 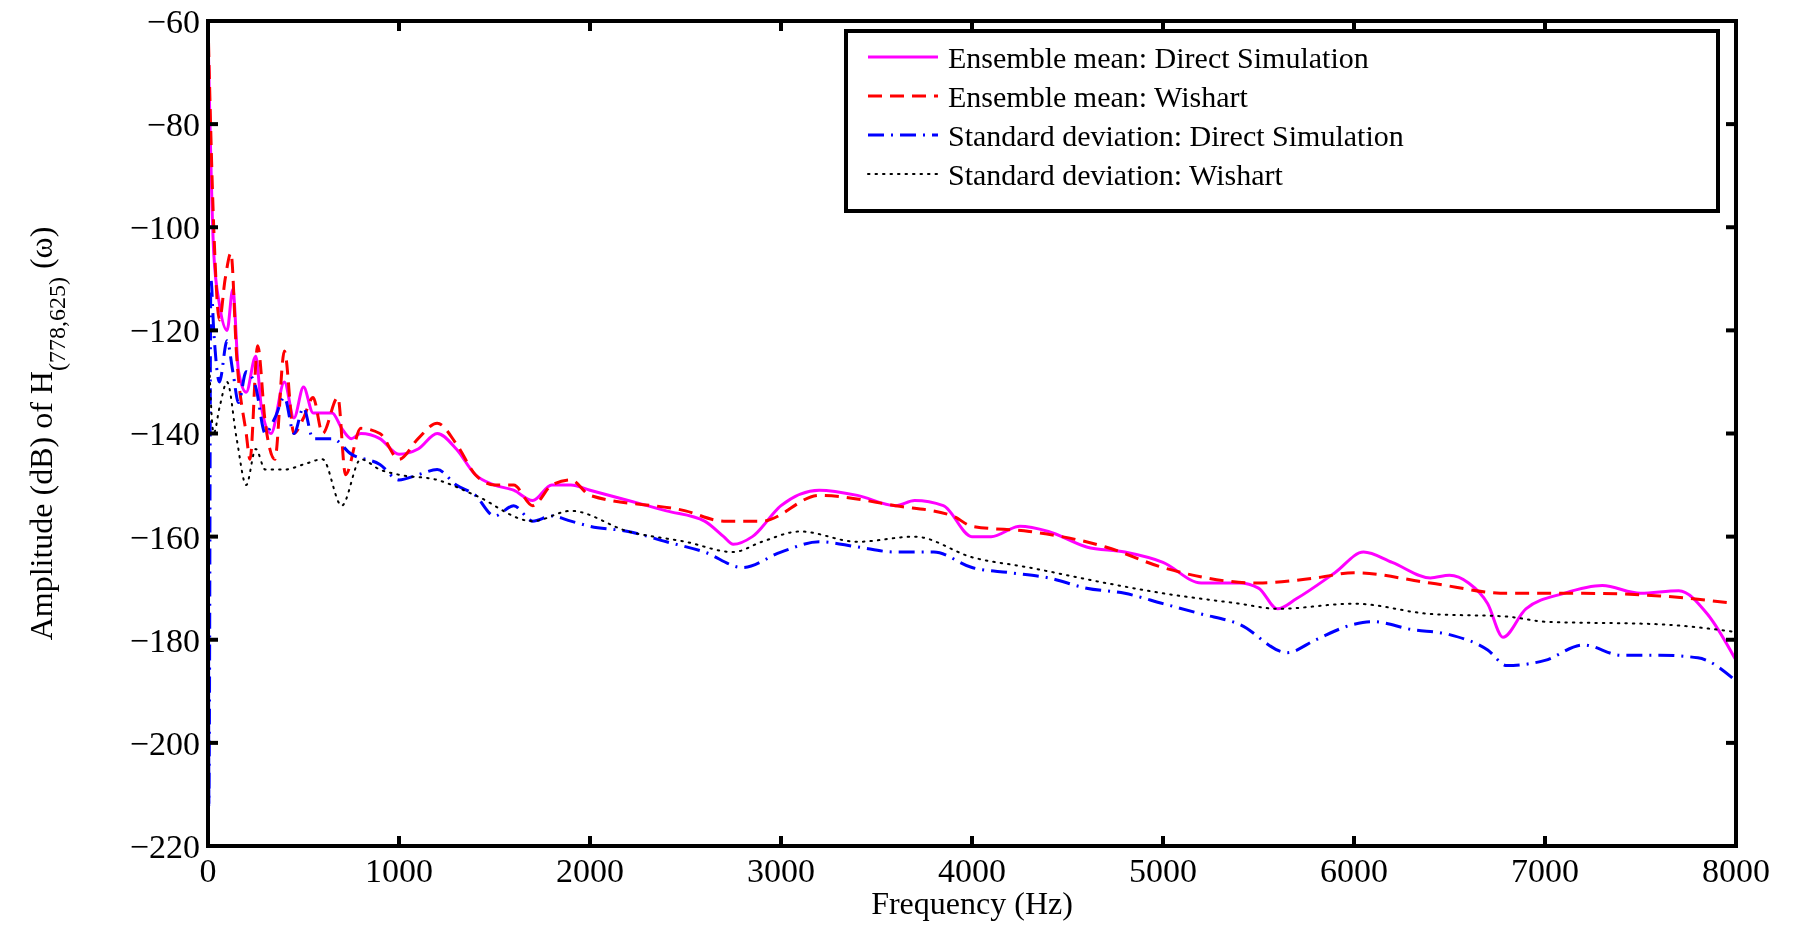 I want to click on y-tick-label: −100, so click(x=164, y=228).